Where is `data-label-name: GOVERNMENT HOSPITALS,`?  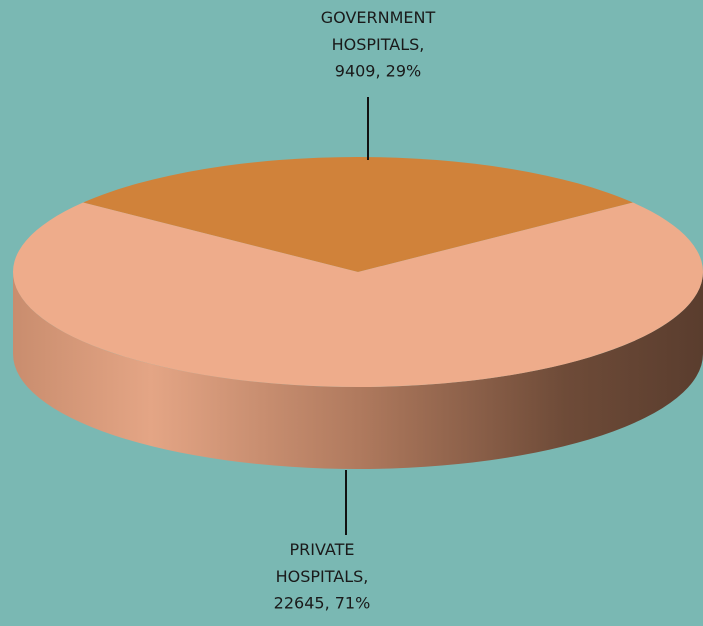 data-label-name: GOVERNMENT HOSPITALS, is located at coordinates (378, 31).